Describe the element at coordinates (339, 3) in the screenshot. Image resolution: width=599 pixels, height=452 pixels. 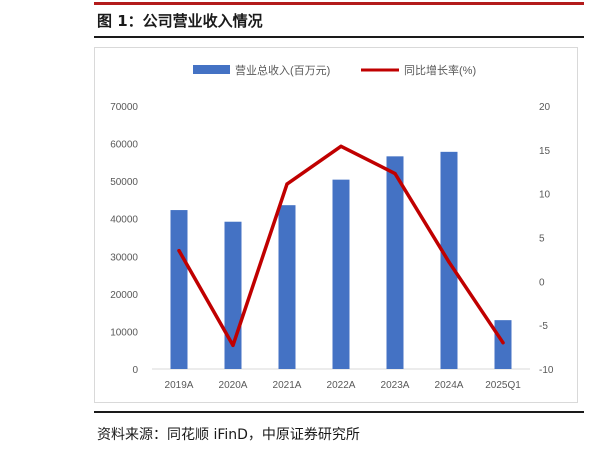
I see `top-rule` at that location.